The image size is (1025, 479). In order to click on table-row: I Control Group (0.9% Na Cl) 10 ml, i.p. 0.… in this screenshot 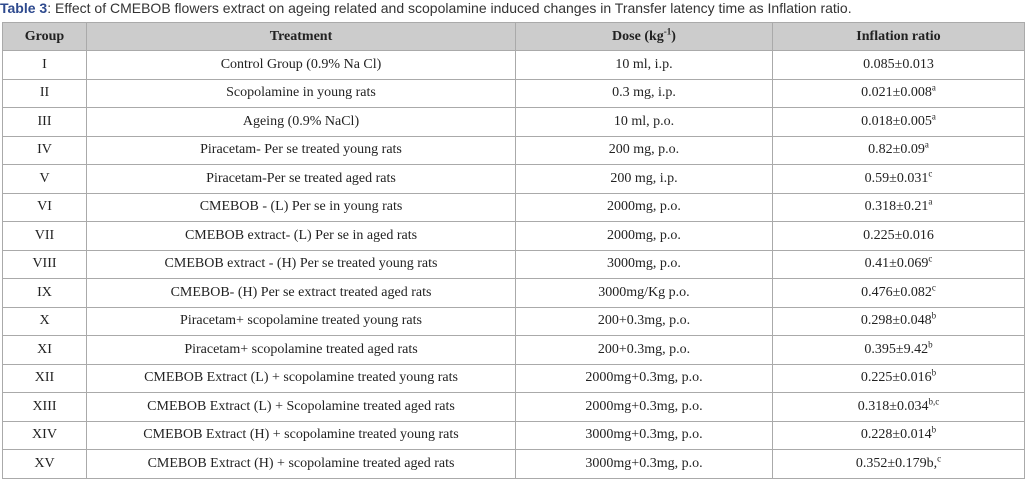, I will do `click(513, 65)`.